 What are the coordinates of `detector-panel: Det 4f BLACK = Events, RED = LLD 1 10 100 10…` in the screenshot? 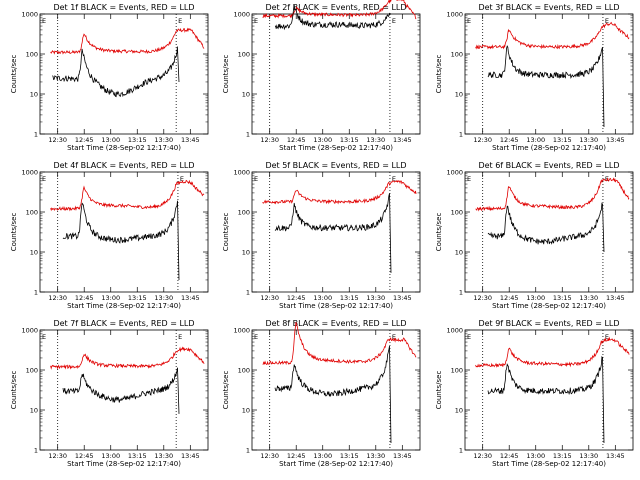 It's located at (109, 235).